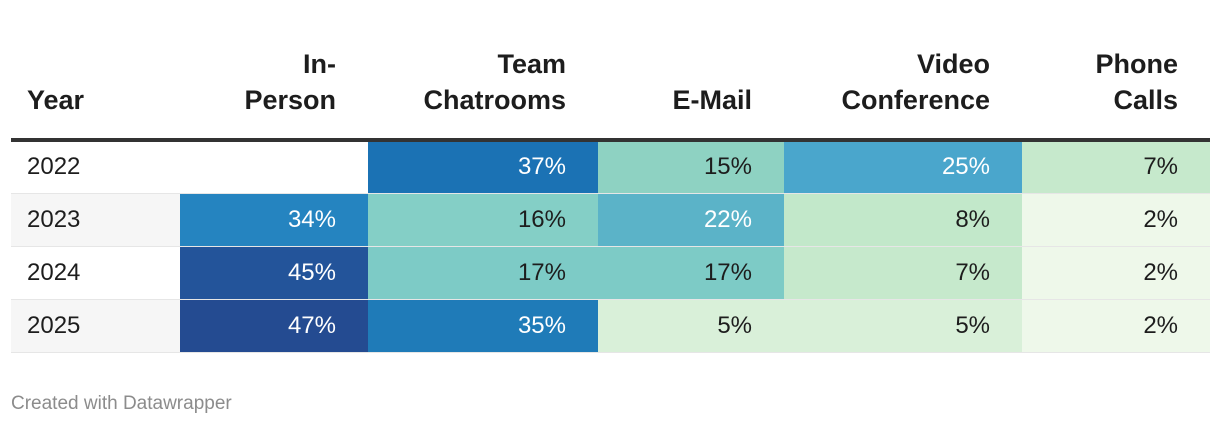 The image size is (1220, 428). What do you see at coordinates (95, 273) in the screenshot?
I see `year-cell: 2024` at bounding box center [95, 273].